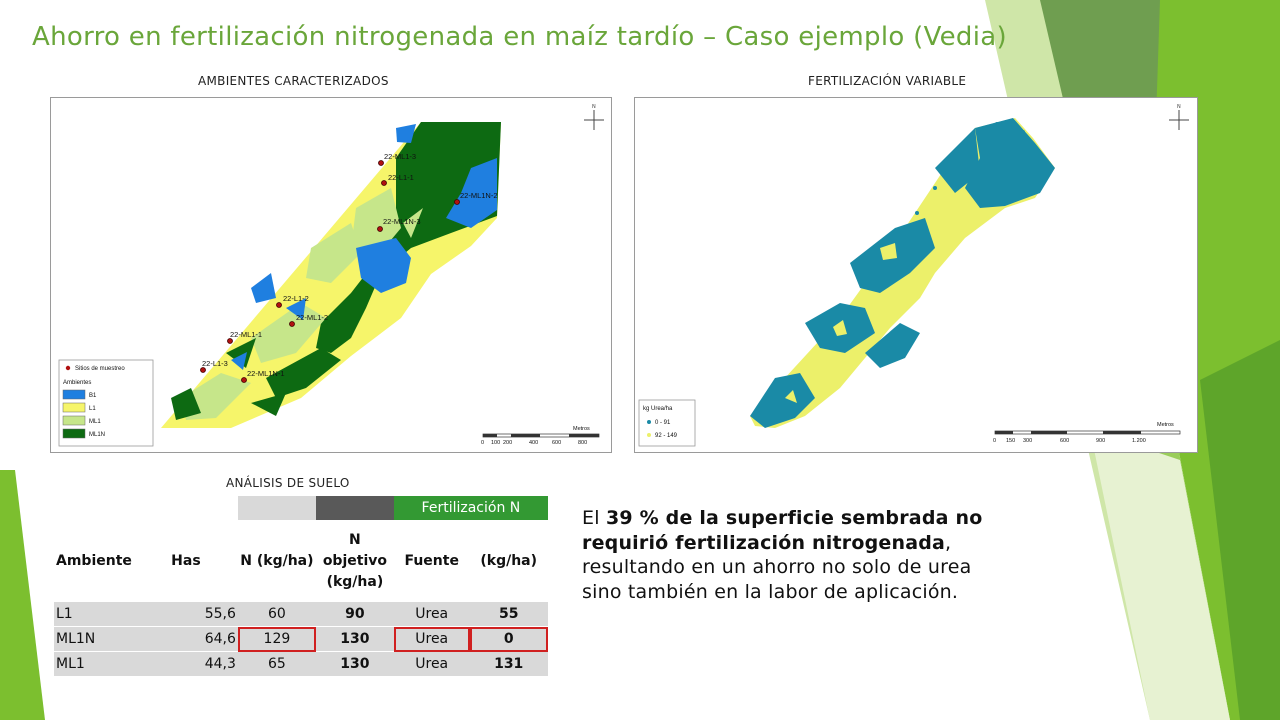 The image size is (1280, 720). What do you see at coordinates (92, 409) in the screenshot?
I see `legend-item-label: L1` at bounding box center [92, 409].